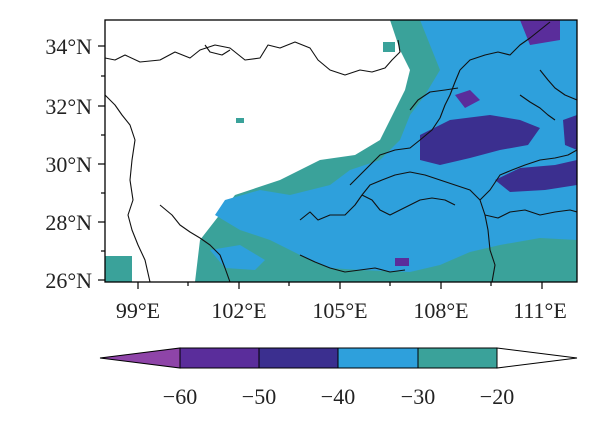  Describe the element at coordinates (238, 310) in the screenshot. I see `lon-label: 102°E` at that location.